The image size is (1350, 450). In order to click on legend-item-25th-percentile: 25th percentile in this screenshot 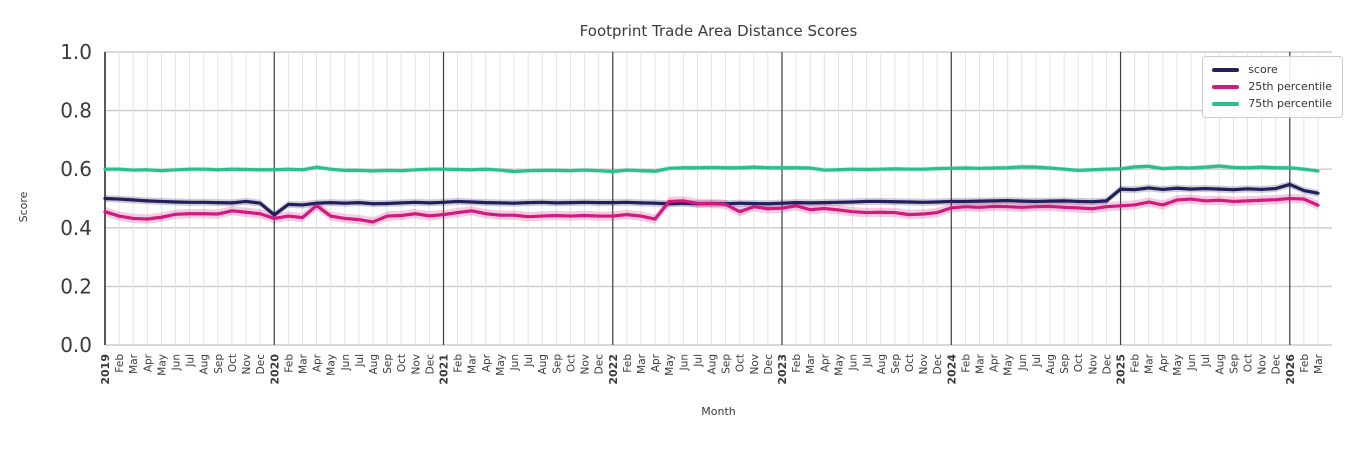, I will do `click(1272, 87)`.